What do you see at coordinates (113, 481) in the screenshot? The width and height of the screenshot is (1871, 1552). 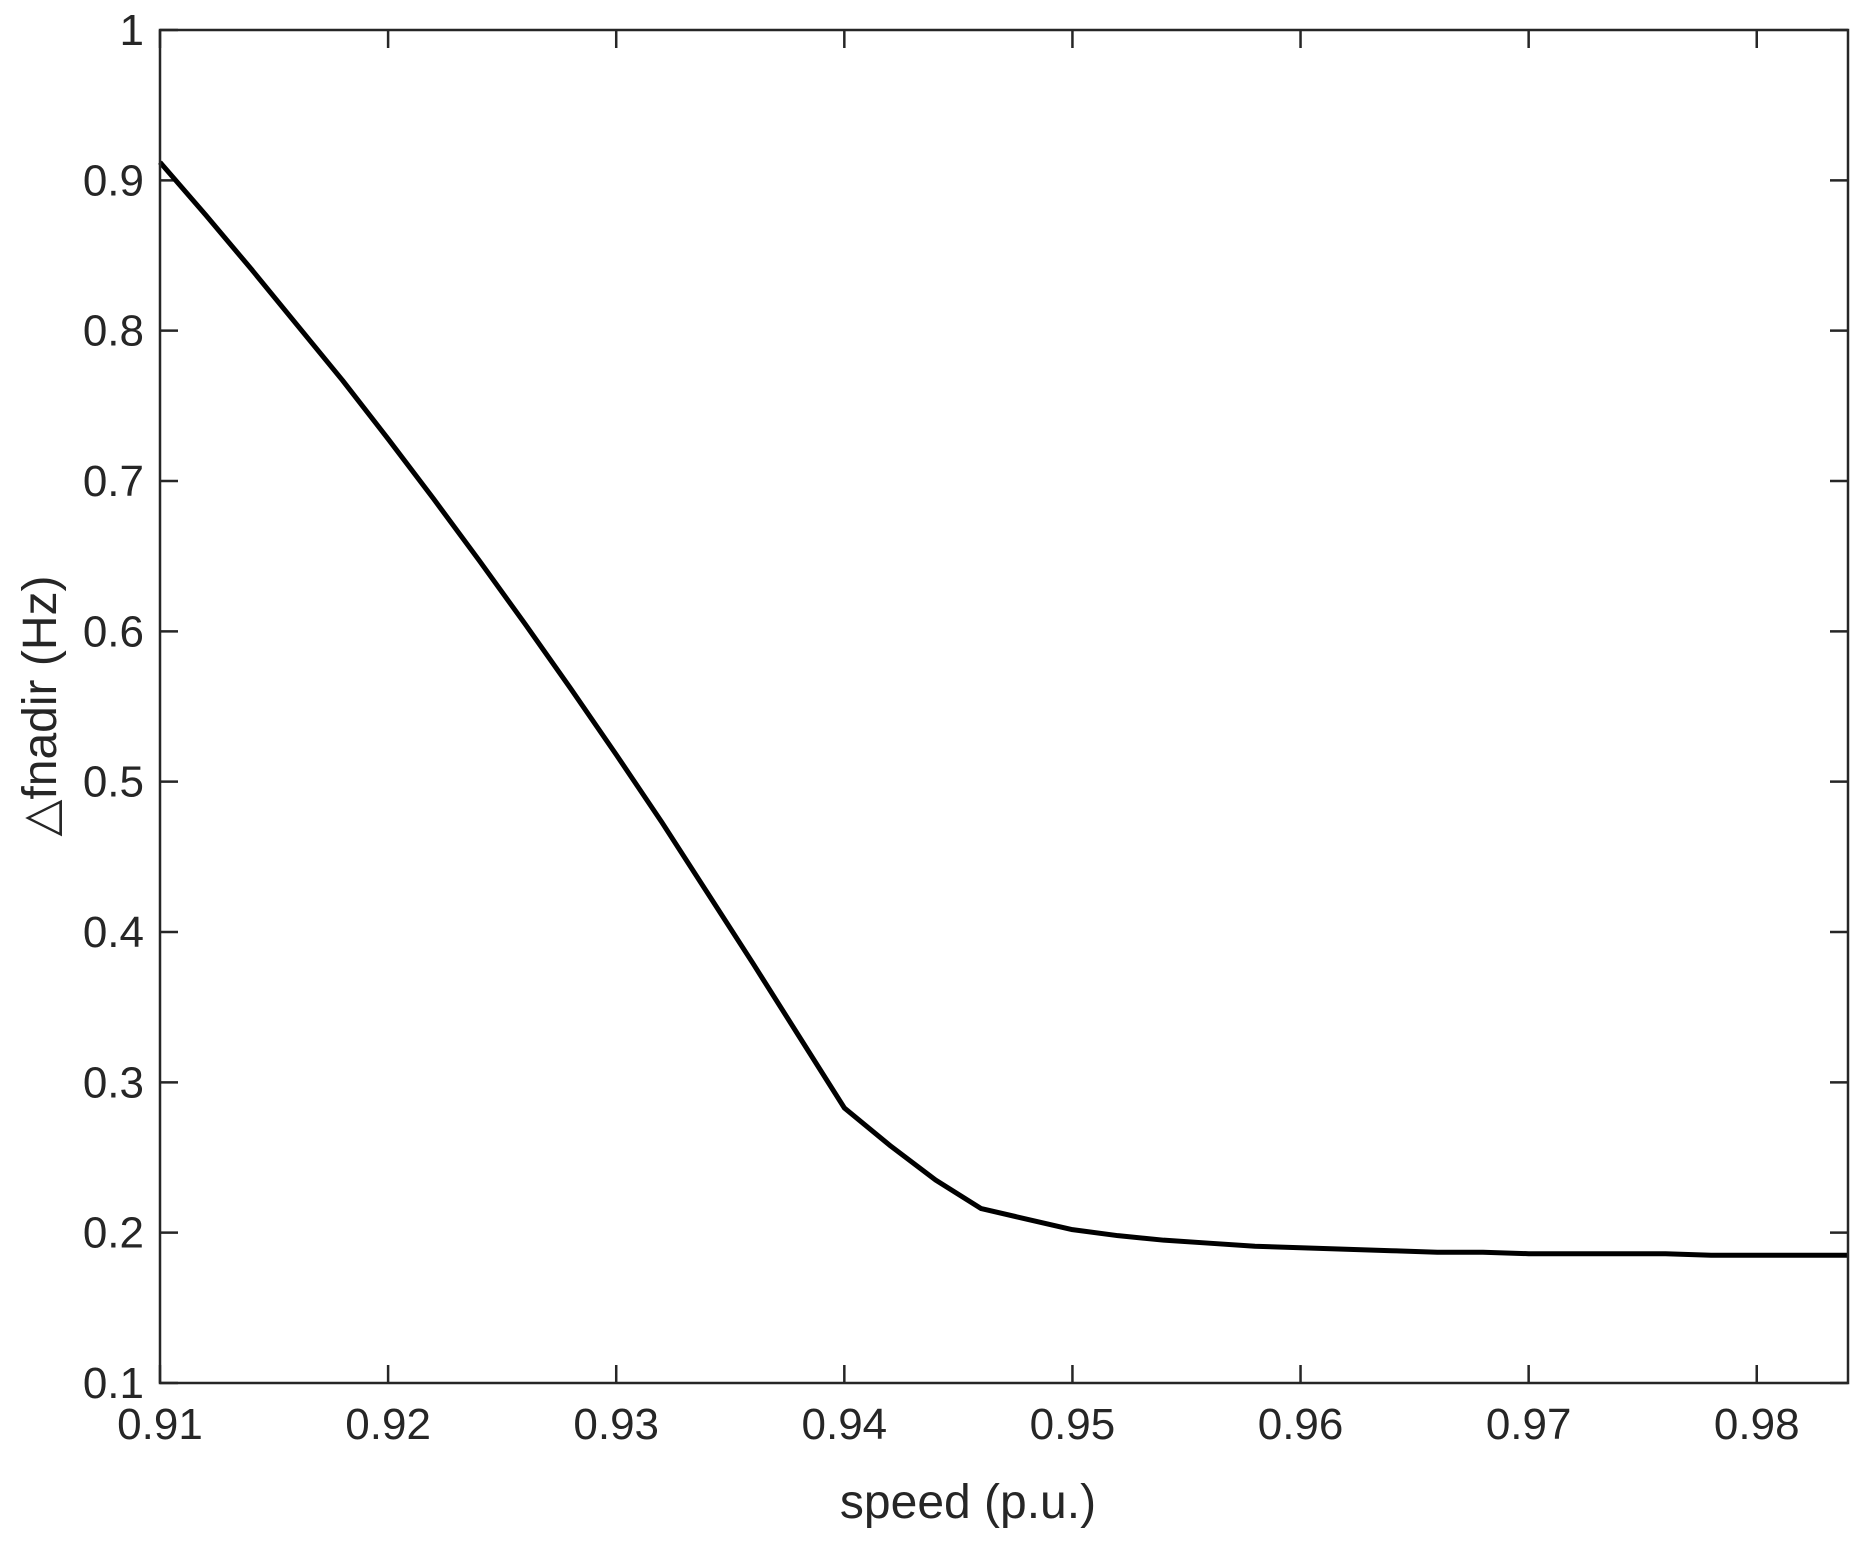 I see `y-tick-label: 0.7` at bounding box center [113, 481].